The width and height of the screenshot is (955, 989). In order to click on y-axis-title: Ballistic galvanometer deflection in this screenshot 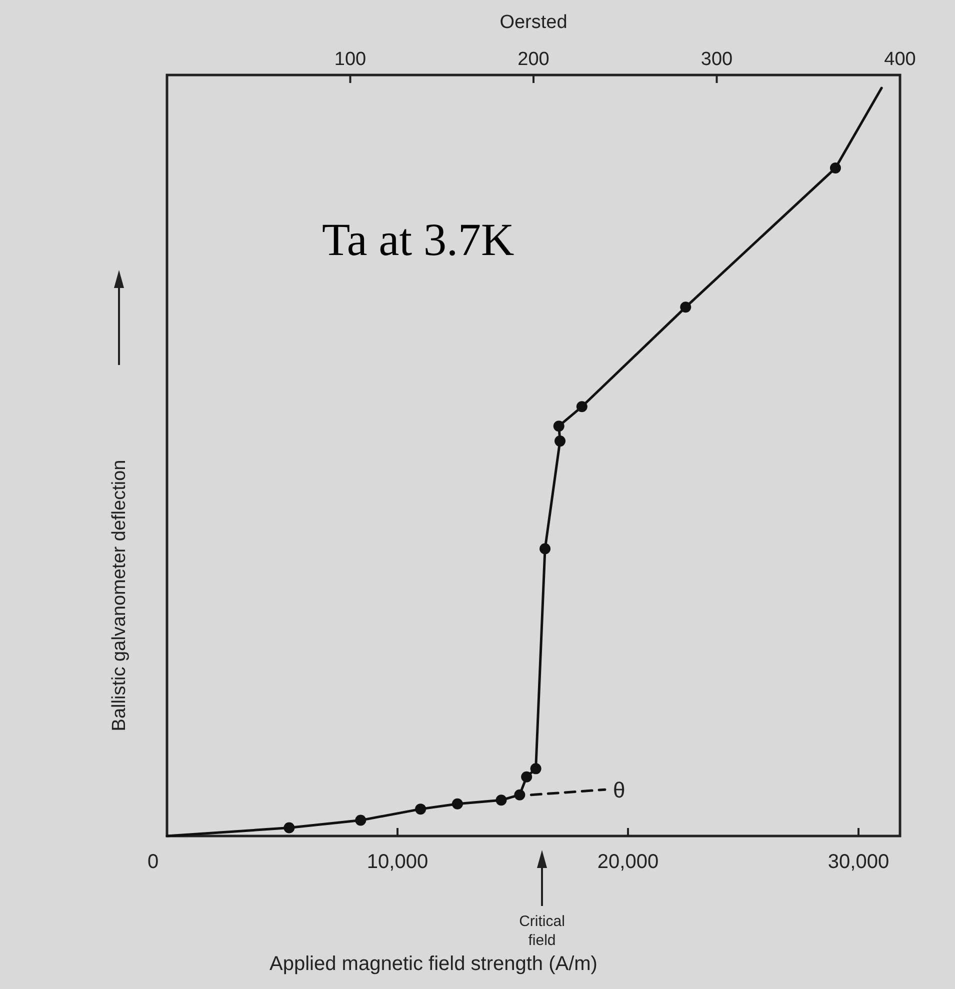, I will do `click(119, 596)`.